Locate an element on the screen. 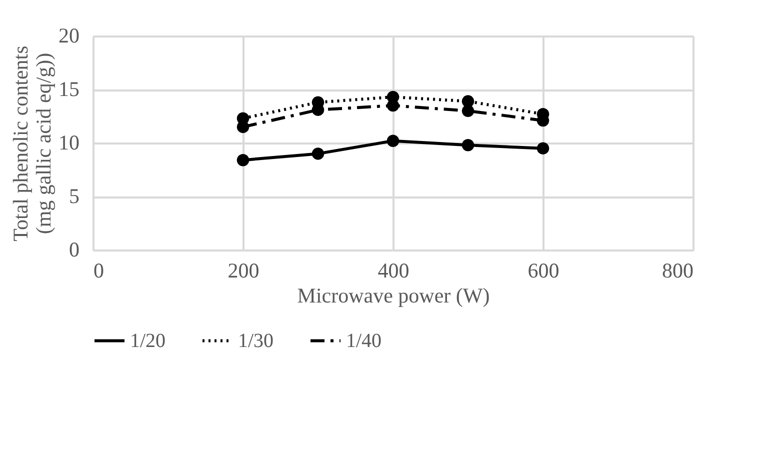 The image size is (778, 473). x-tick-label: 600 is located at coordinates (544, 270).